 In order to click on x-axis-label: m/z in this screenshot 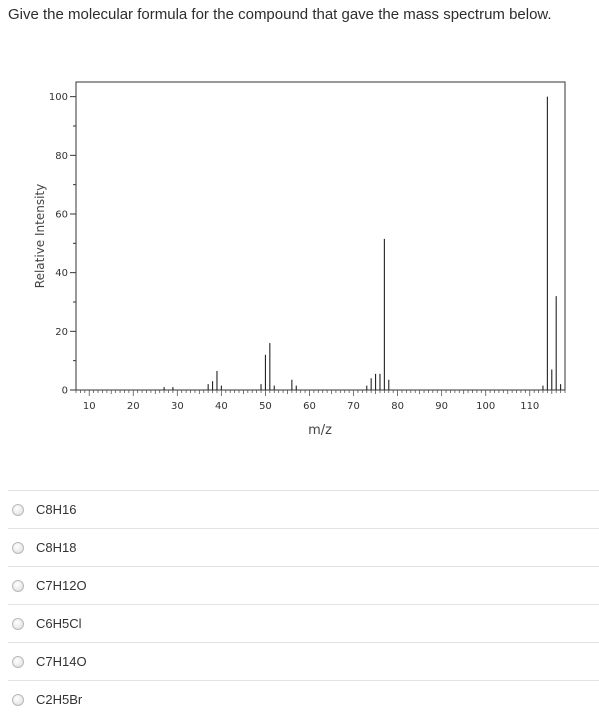, I will do `click(320, 430)`.